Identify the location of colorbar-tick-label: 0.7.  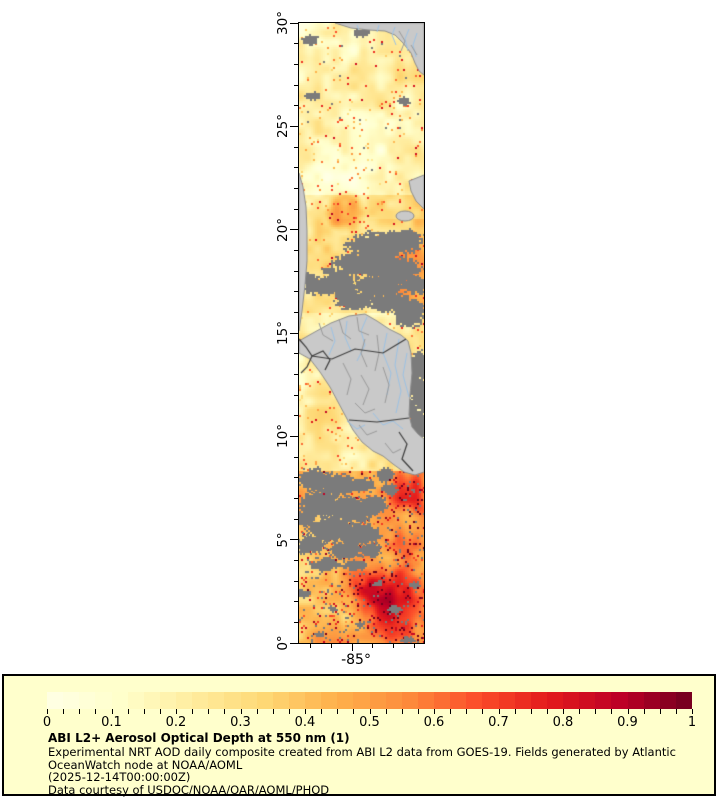
(498, 722).